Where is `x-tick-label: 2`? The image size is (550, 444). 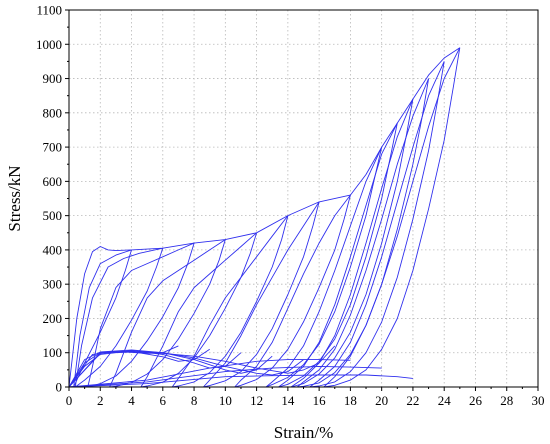 x-tick-label: 2 is located at coordinates (100, 400).